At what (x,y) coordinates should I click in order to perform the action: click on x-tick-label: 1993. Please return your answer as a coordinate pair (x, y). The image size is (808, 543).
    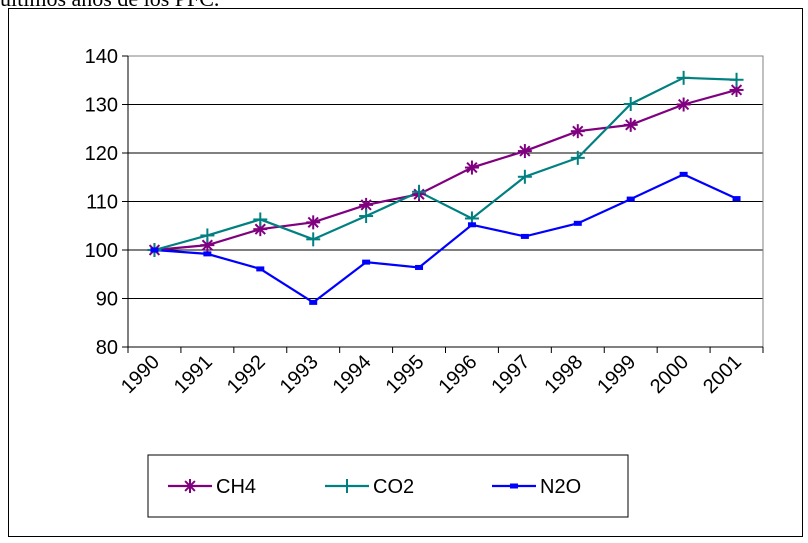
    Looking at the image, I should click on (299, 374).